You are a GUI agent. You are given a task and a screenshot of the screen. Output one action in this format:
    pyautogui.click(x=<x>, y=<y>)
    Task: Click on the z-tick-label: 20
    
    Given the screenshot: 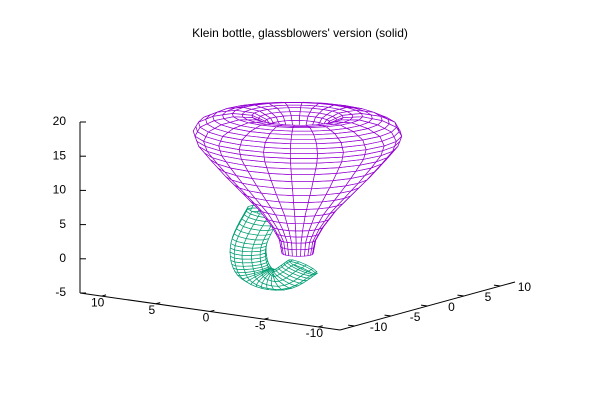 What is the action you would take?
    pyautogui.click(x=60, y=121)
    